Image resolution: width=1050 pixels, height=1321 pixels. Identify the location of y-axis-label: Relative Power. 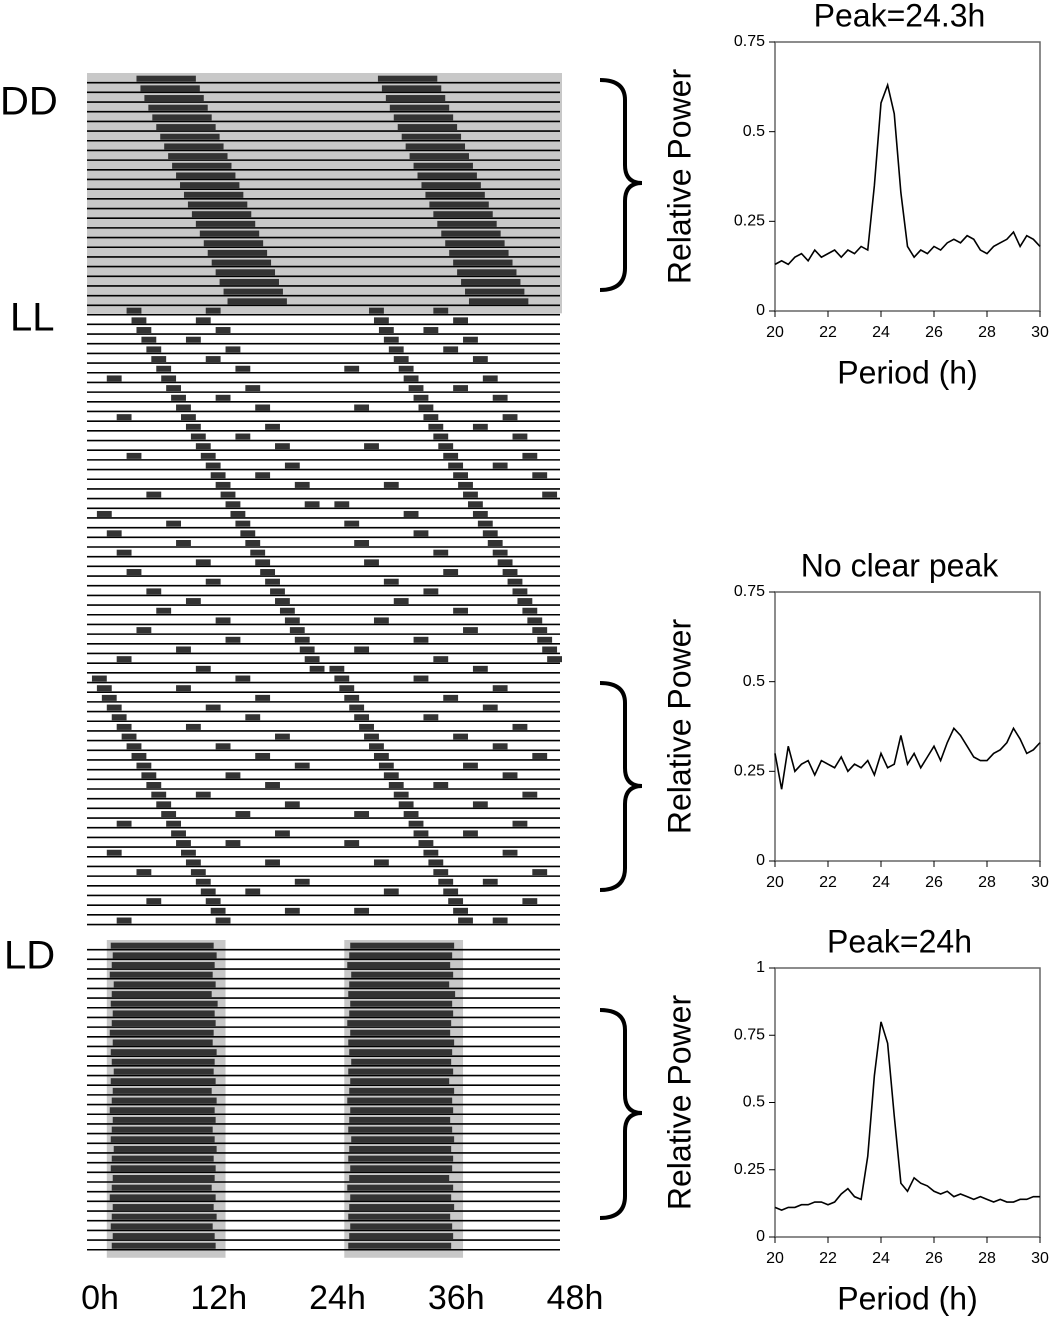
(679, 177).